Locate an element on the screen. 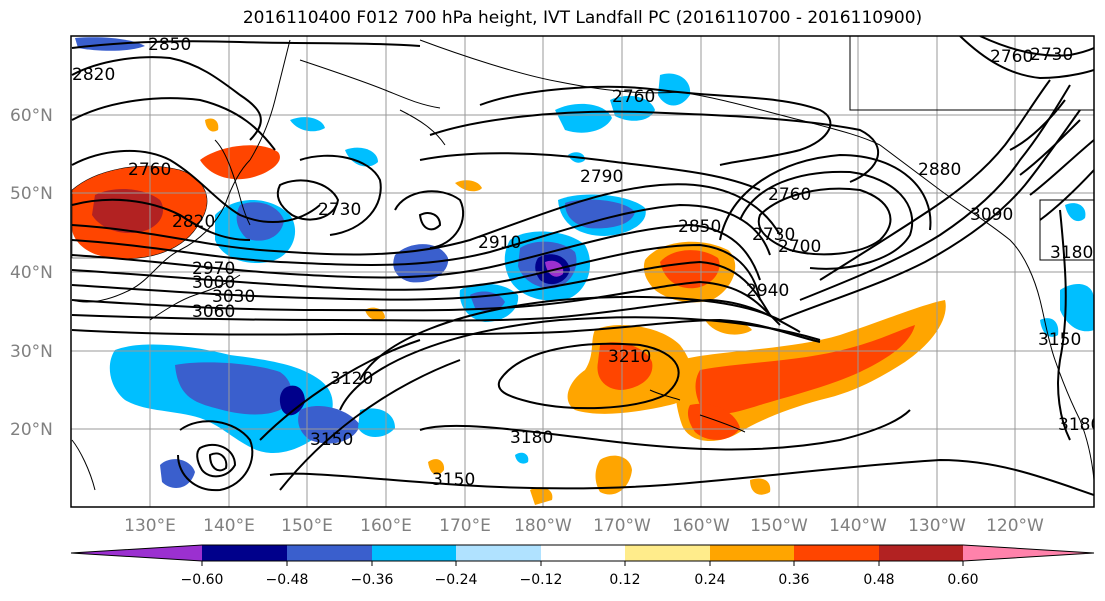 The image size is (1105, 601). colorbar-tick: 0.36 is located at coordinates (793, 580).